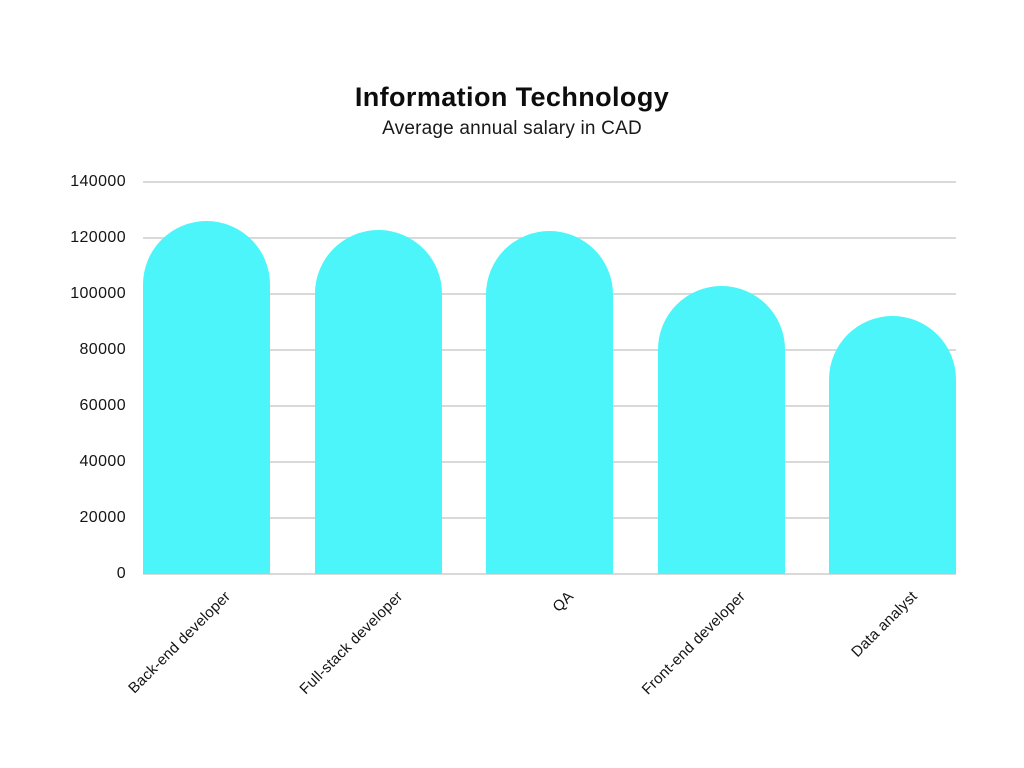 This screenshot has height=768, width=1024. I want to click on chart-title: Information Technology, so click(512, 97).